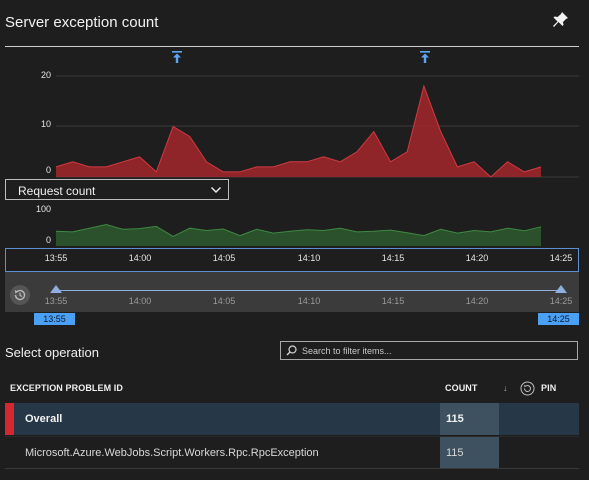 Image resolution: width=589 pixels, height=480 pixels. I want to click on metric-dropdown: Request count, so click(117, 189).